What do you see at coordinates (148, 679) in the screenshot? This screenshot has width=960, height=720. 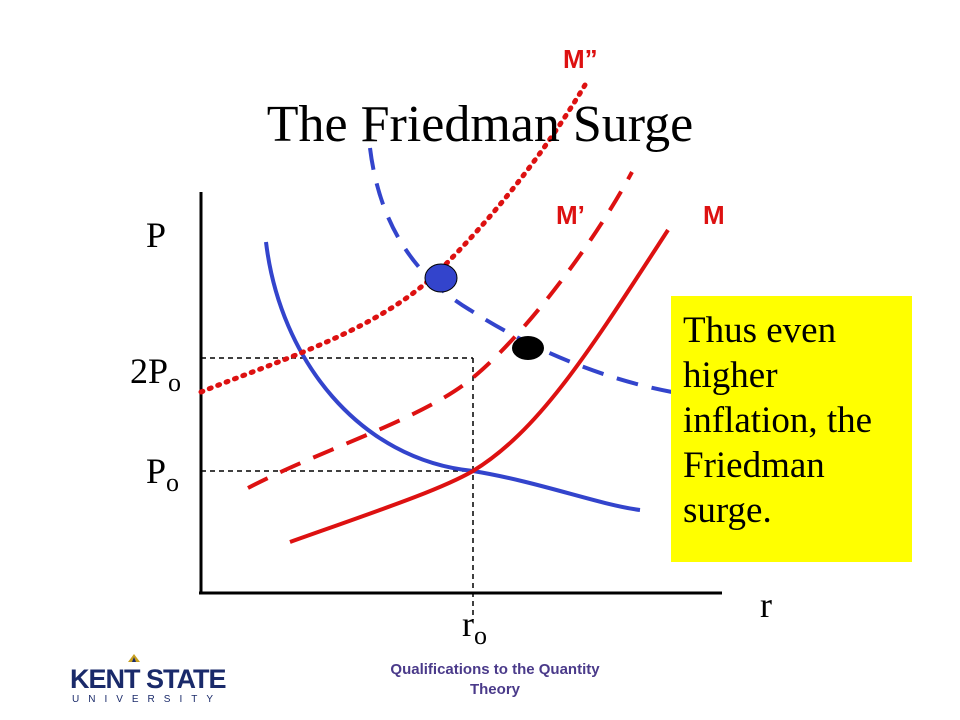 I see `logo-wordmark: KENT STATE` at bounding box center [148, 679].